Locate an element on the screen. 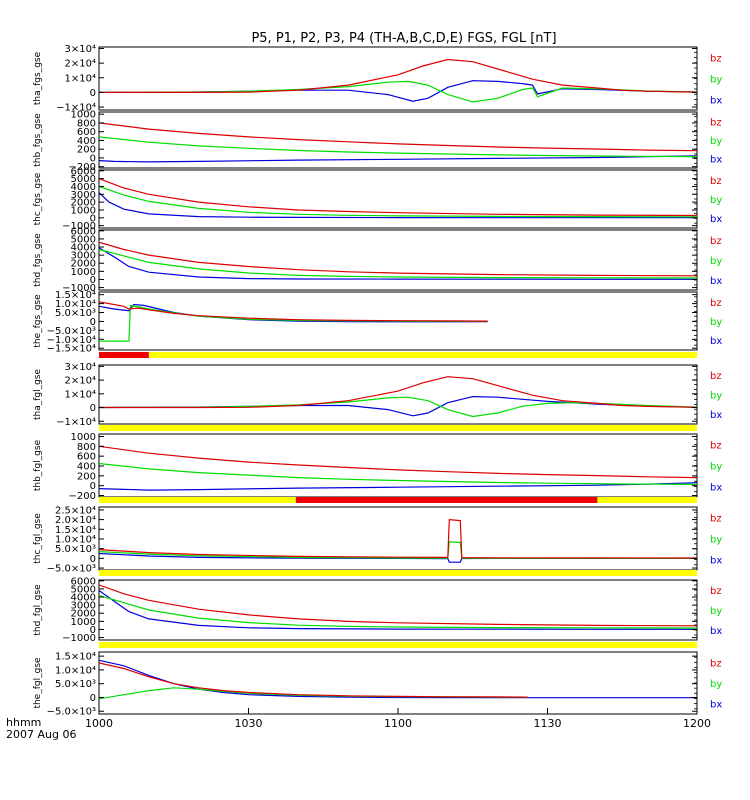 The width and height of the screenshot is (750, 800). y-tick-label: 800 is located at coordinates (86, 447).